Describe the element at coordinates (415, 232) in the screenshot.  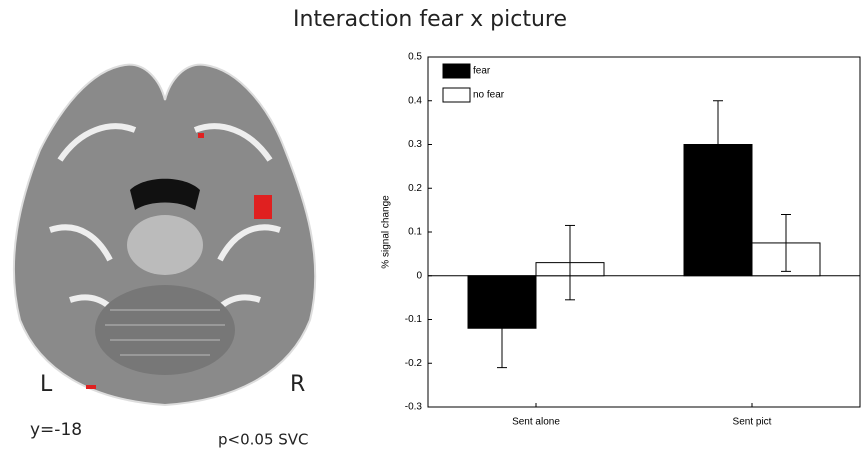
I see `y-tick-label: 0.1` at that location.